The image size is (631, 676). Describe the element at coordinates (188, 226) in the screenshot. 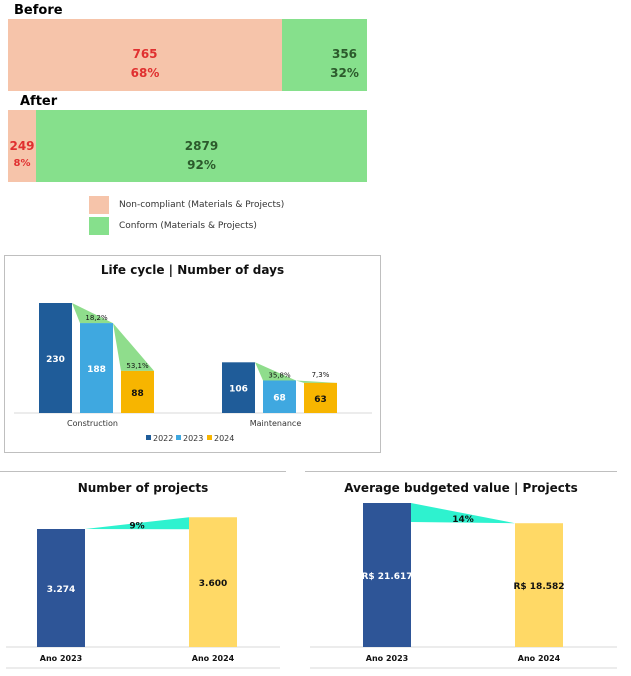

I see `legend-label-conform: Conform (Materials & Projects)` at that location.